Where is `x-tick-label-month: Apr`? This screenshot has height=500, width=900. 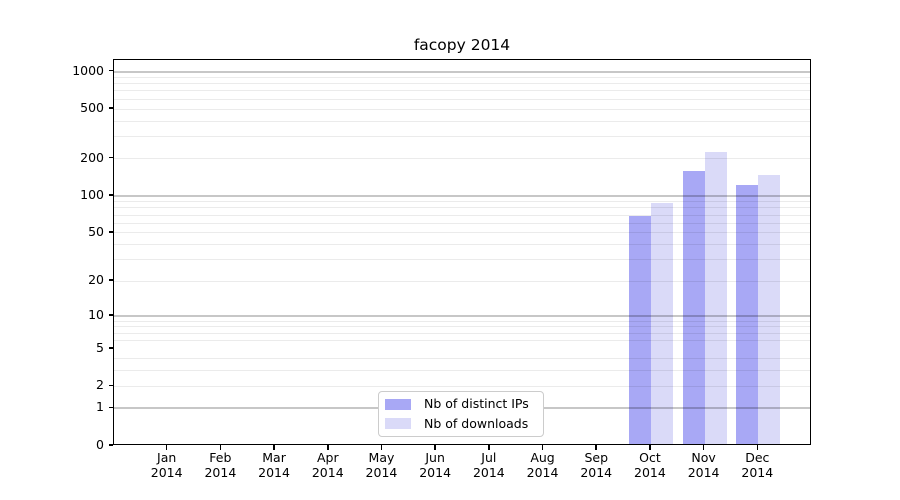 x-tick-label-month: Apr is located at coordinates (327, 457).